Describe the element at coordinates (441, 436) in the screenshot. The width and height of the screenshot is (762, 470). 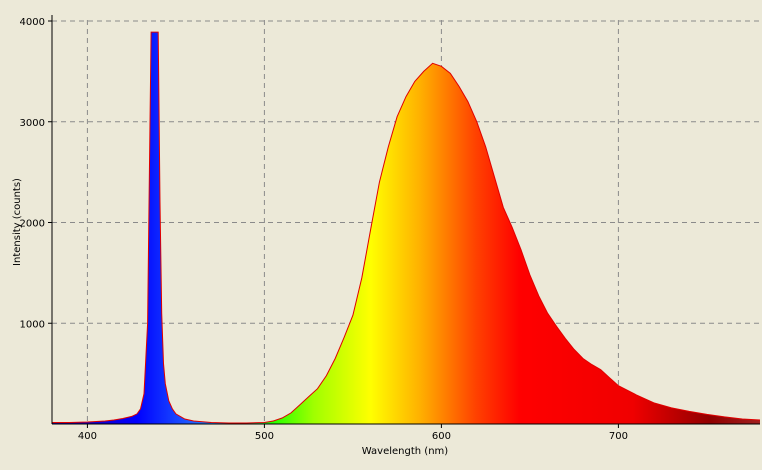
I see `x-tick-label: 600` at that location.